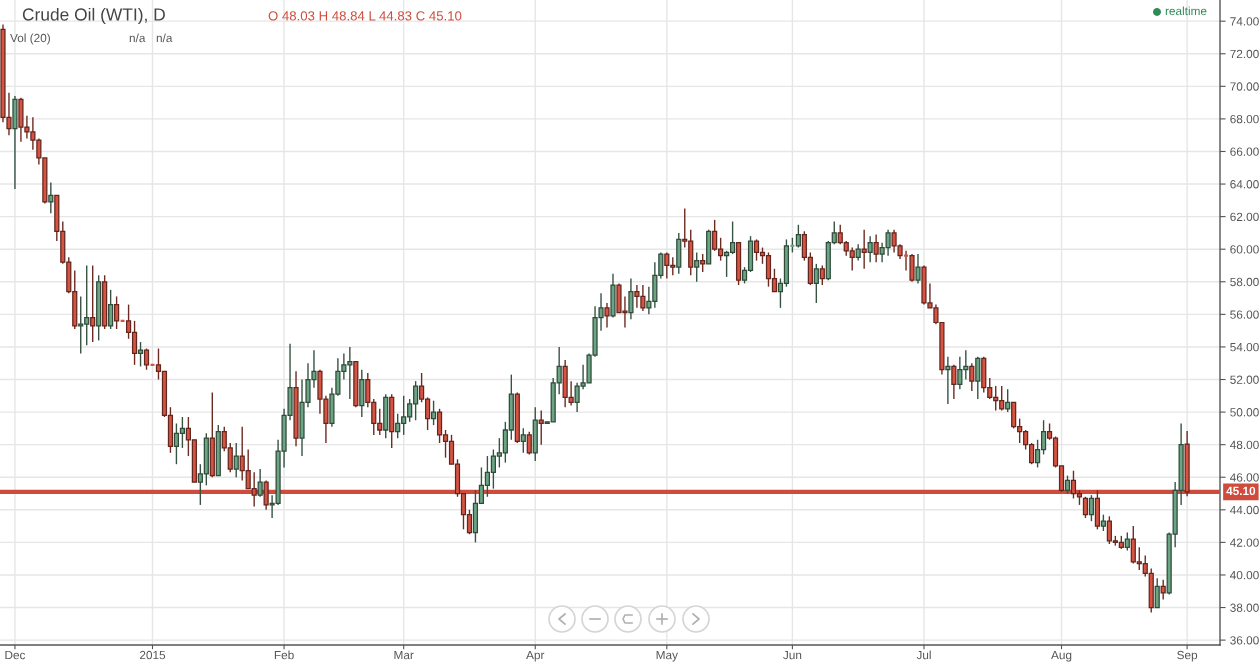 Image resolution: width=1260 pixels, height=664 pixels. I want to click on annotation: O 48.03 H 48.84 L 44.83 C 45.10, so click(365, 16).